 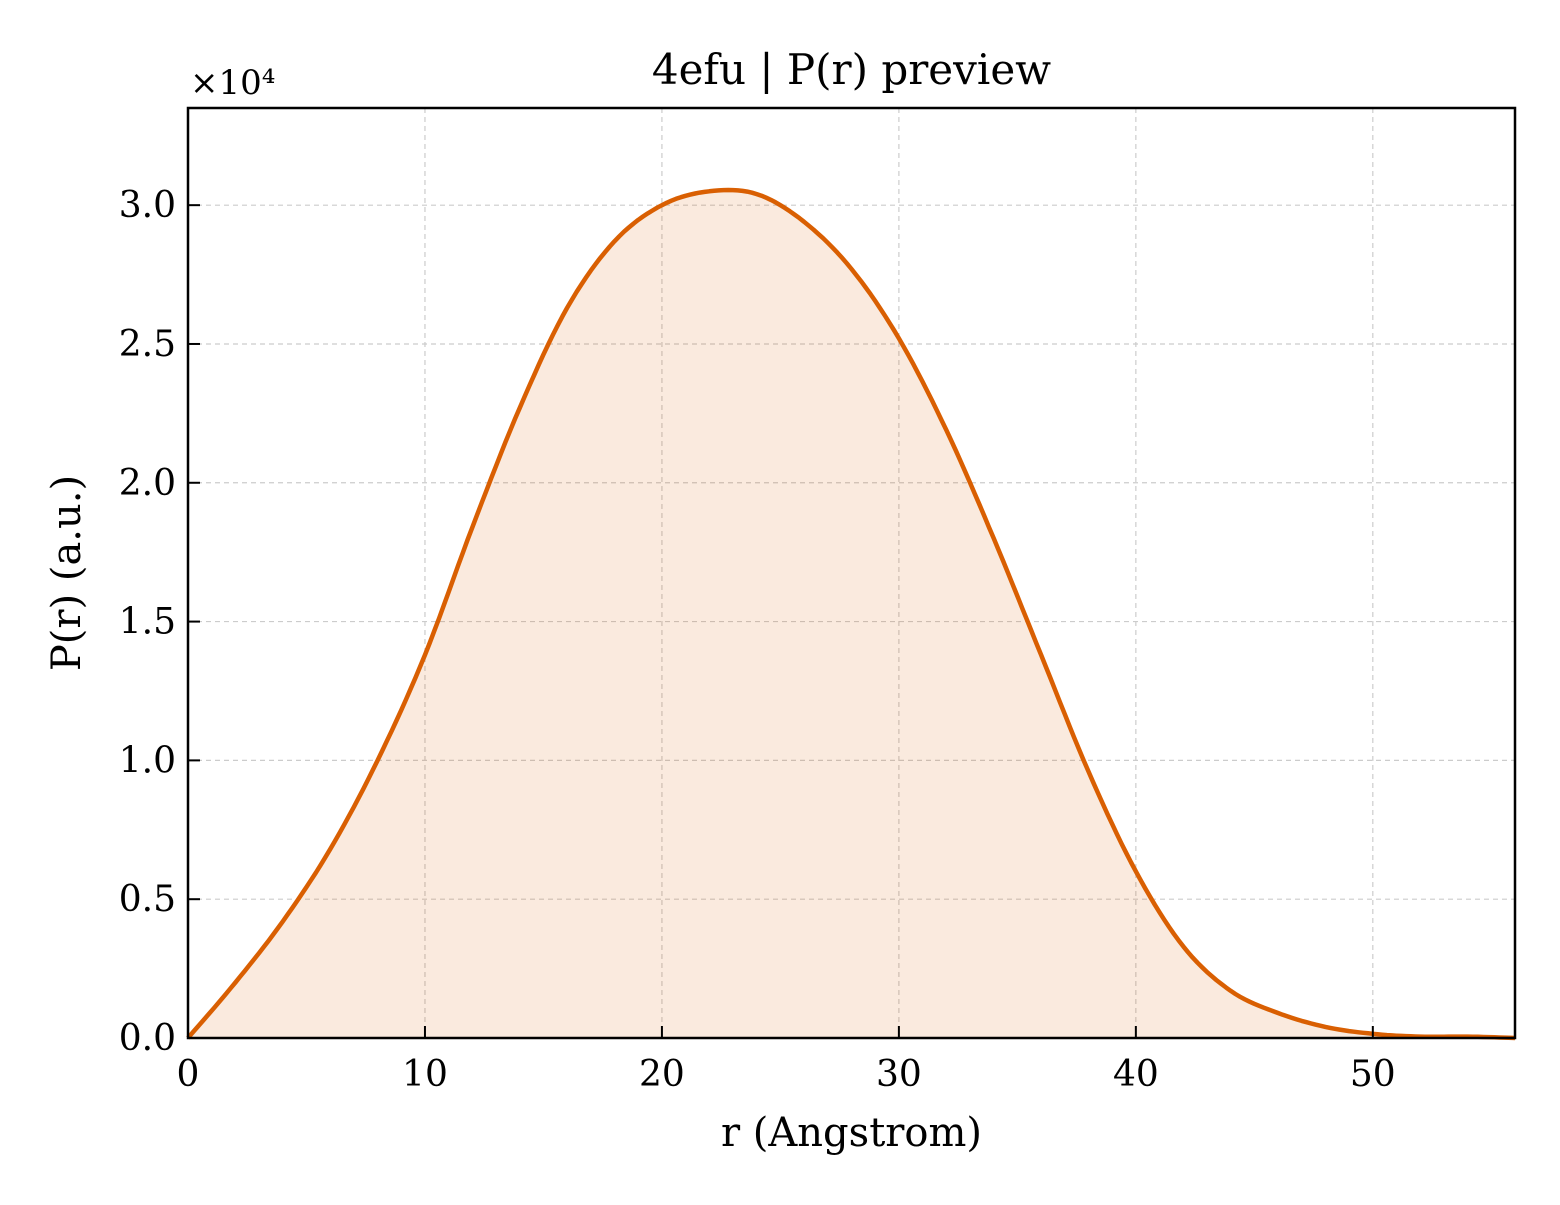 What do you see at coordinates (147, 344) in the screenshot?
I see `y-tick-label: 2.5` at bounding box center [147, 344].